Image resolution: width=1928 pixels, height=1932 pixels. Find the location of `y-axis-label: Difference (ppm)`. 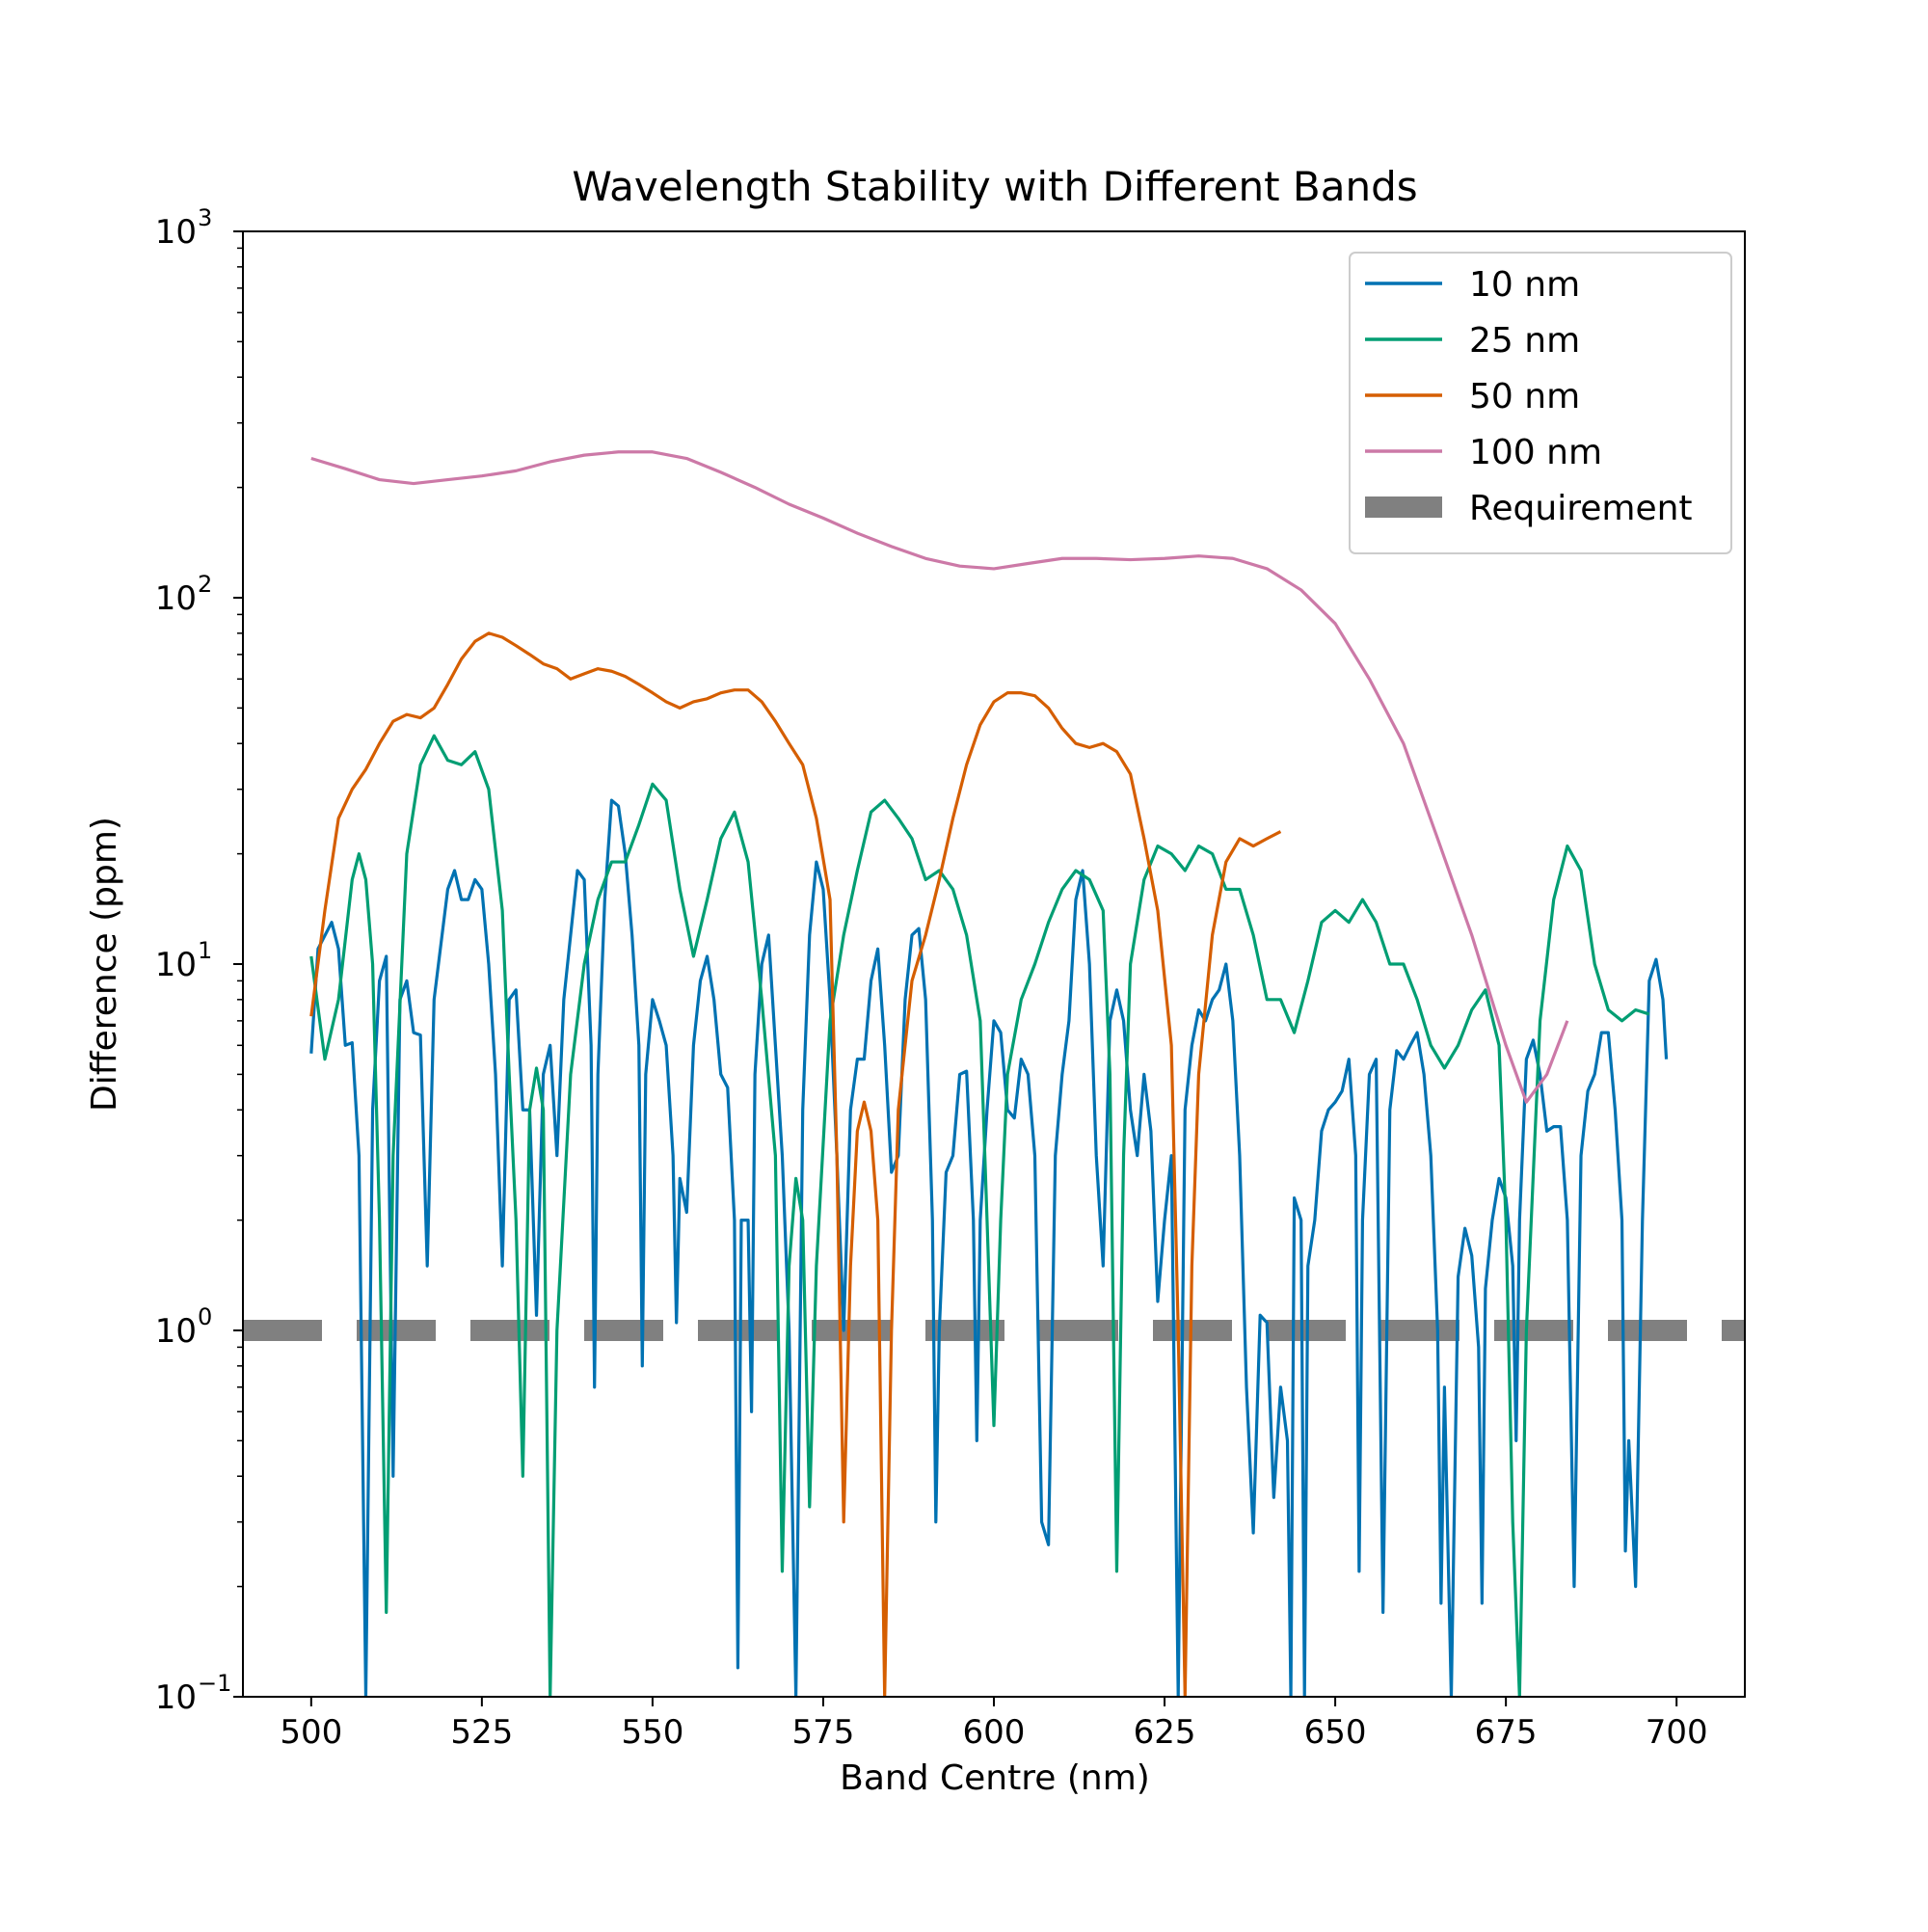

y-axis-label: Difference (ppm) is located at coordinates (105, 965).